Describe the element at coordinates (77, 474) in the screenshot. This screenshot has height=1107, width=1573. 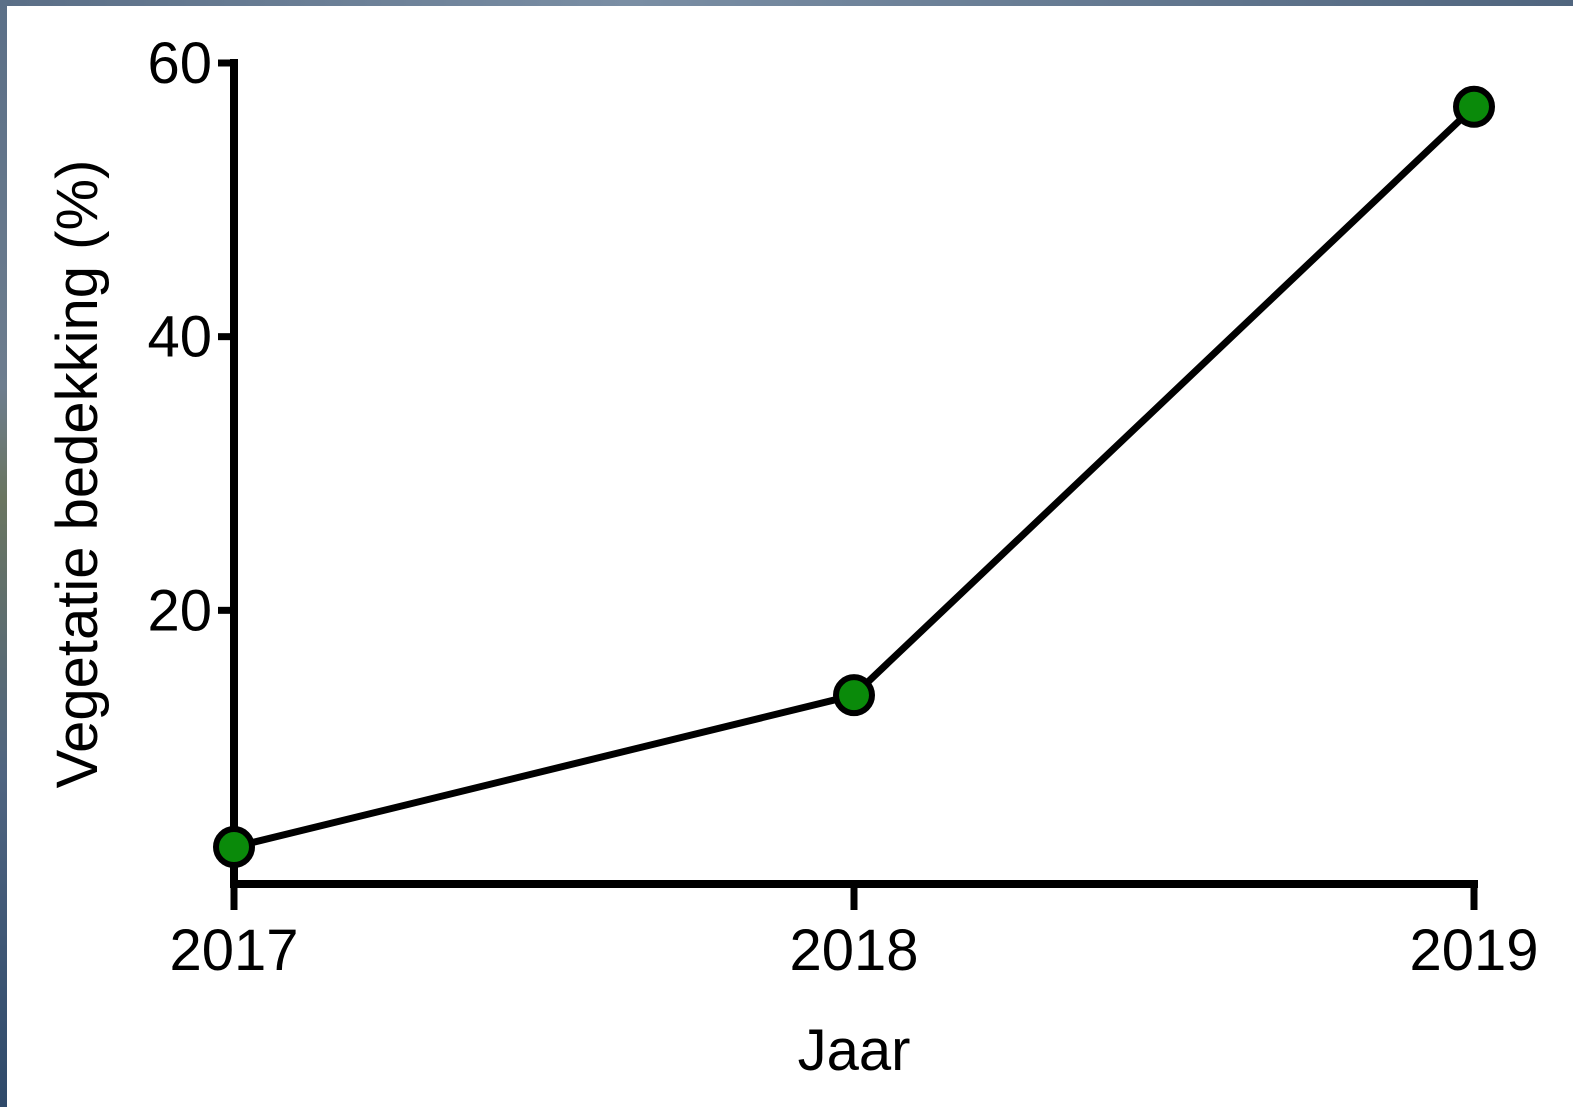
I see `y-axis-title: Vegetatie bedekking (%)` at that location.